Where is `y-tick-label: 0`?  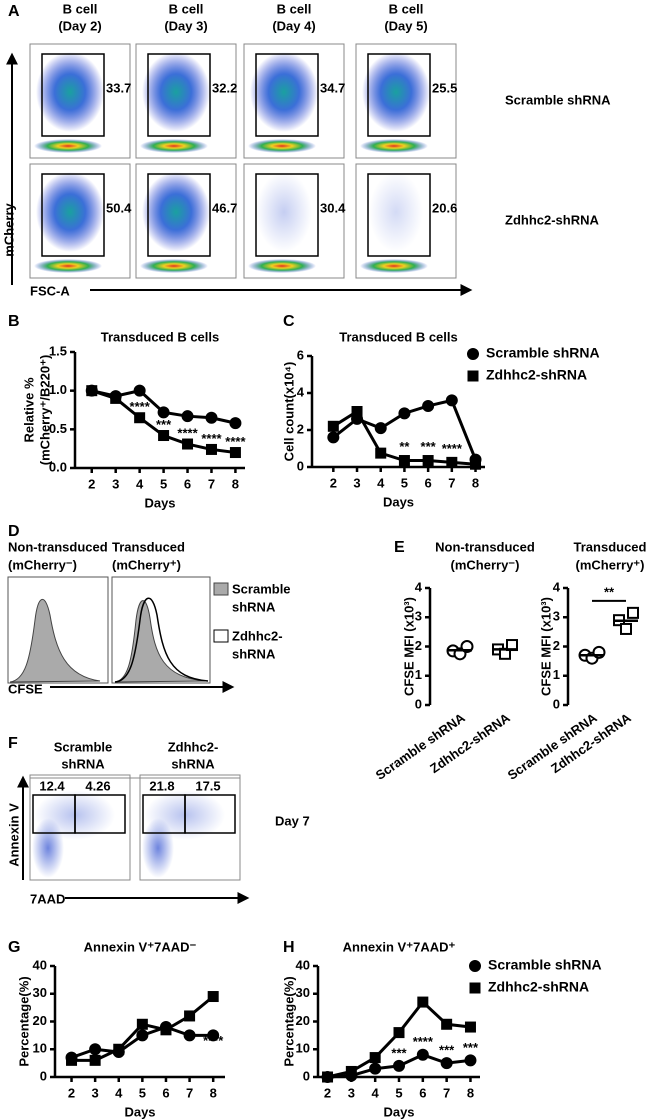 y-tick-label: 0 is located at coordinates (556, 703).